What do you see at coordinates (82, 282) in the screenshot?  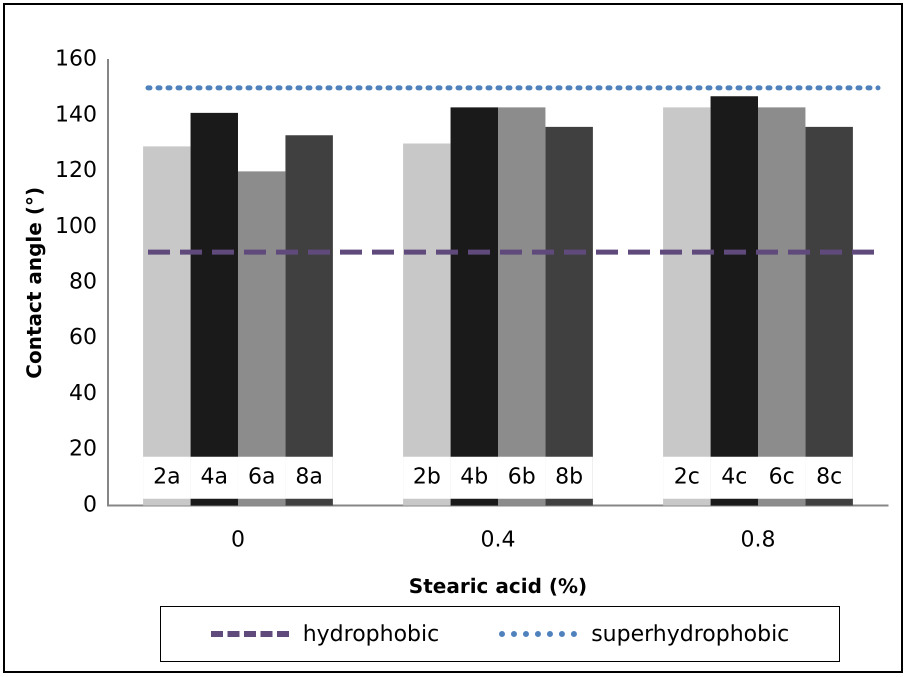 I see `y-tick-label: 80` at bounding box center [82, 282].